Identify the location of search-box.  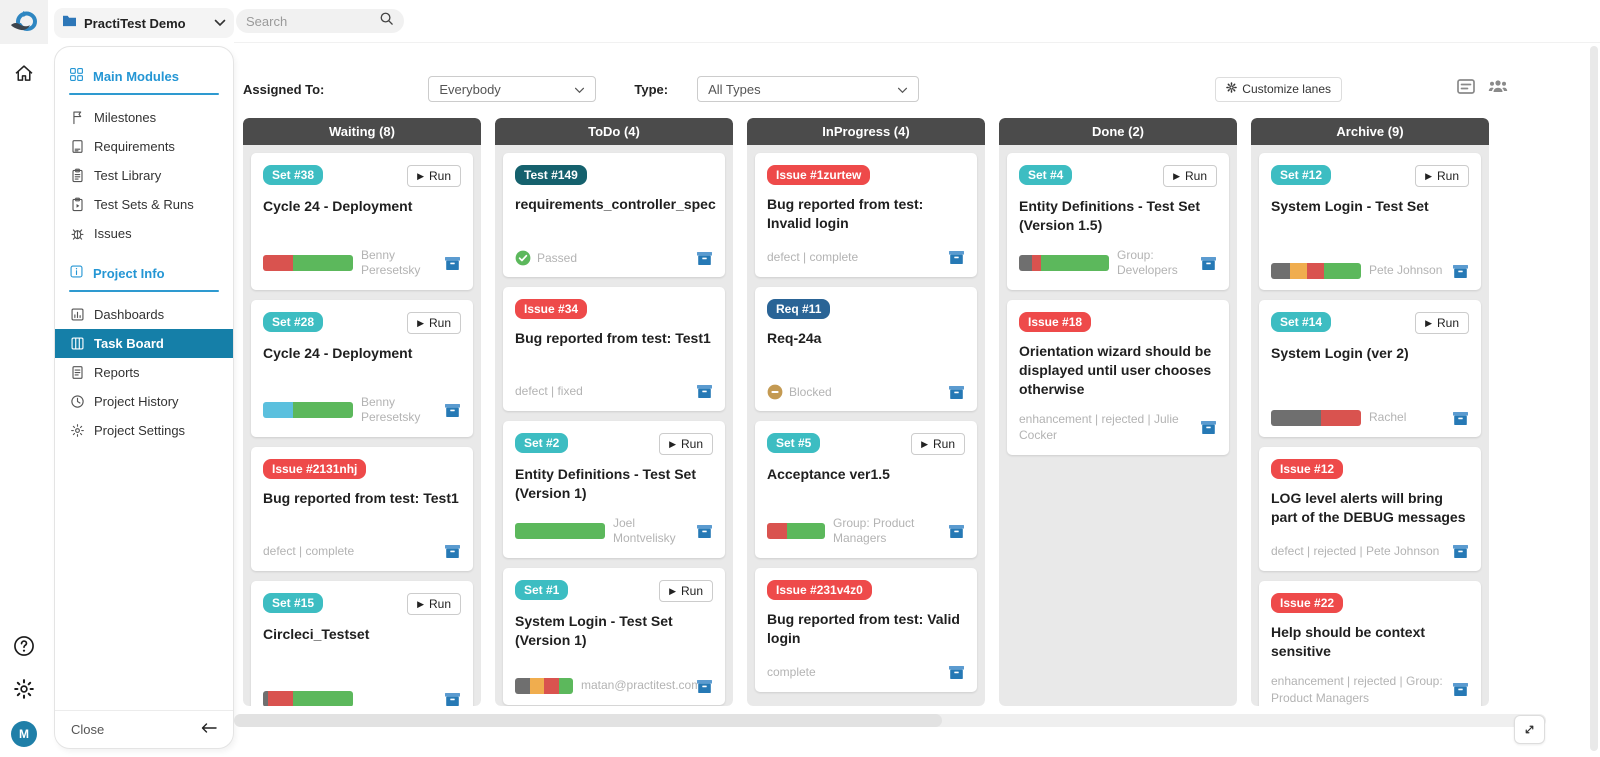
(320, 21).